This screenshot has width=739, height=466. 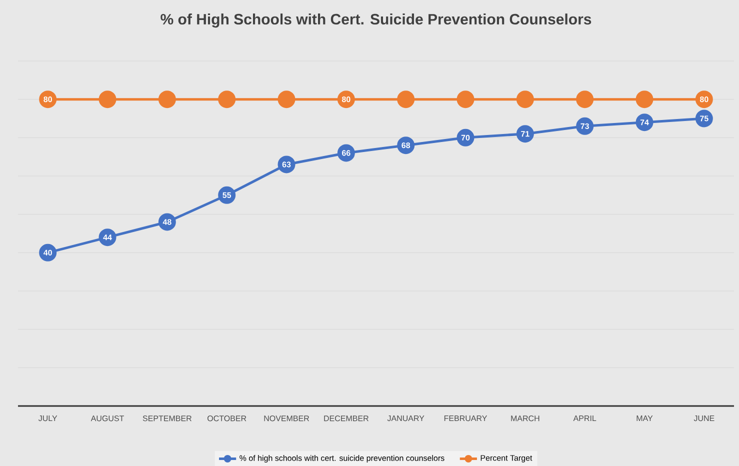 What do you see at coordinates (48, 253) in the screenshot?
I see `data-label: 40` at bounding box center [48, 253].